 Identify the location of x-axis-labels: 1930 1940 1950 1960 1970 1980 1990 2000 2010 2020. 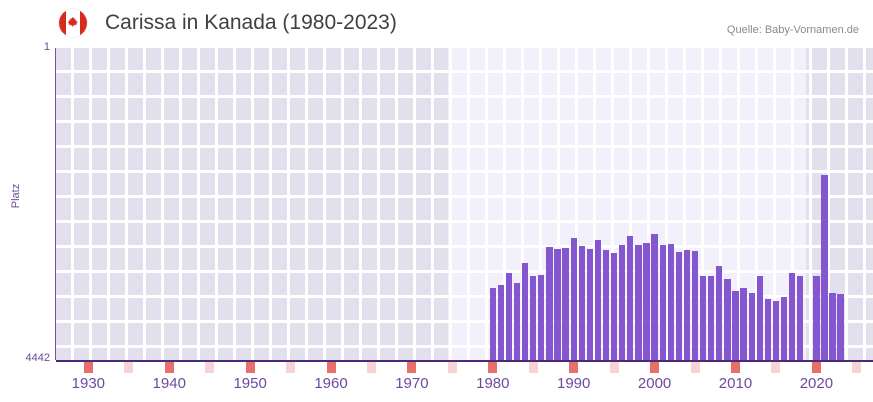
(464, 387).